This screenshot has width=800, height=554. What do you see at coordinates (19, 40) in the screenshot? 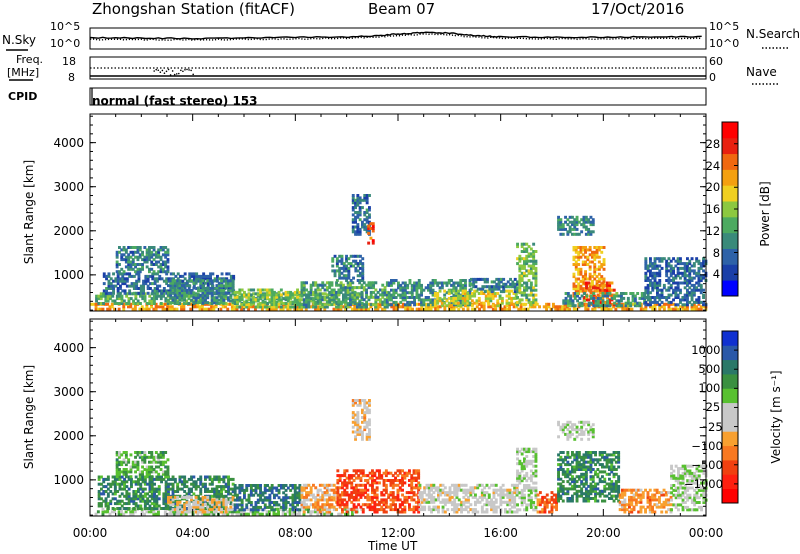
I see `nsky-label: N.Sky` at bounding box center [19, 40].